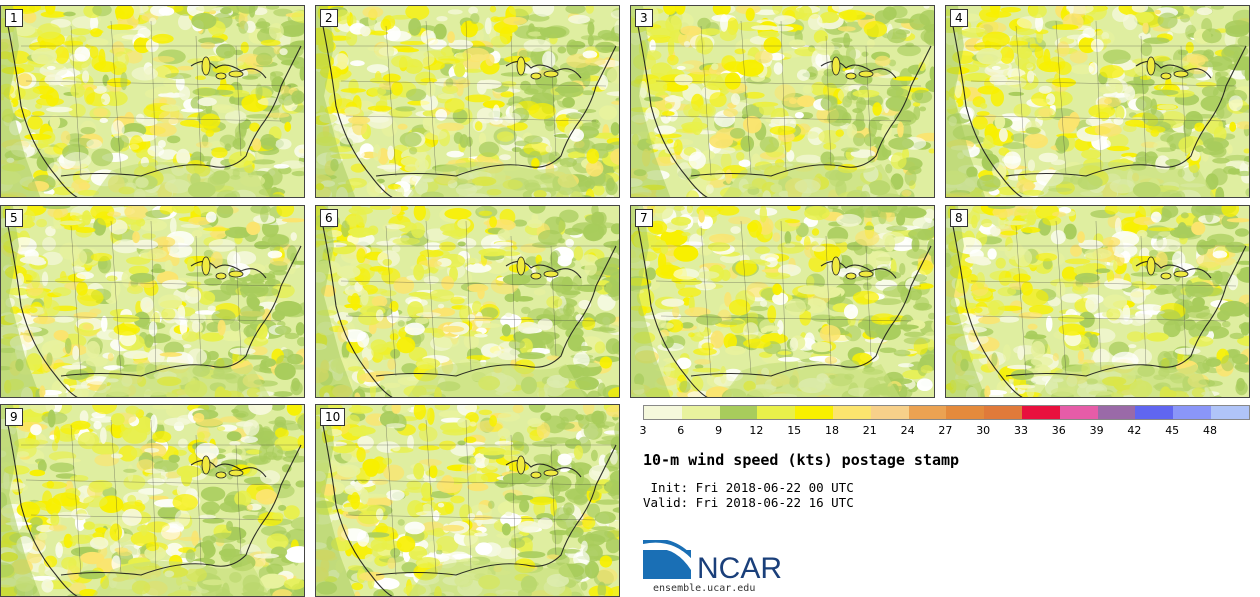 Image resolution: width=1260 pixels, height=597 pixels. What do you see at coordinates (329, 218) in the screenshot?
I see `panel-number: 6` at bounding box center [329, 218].